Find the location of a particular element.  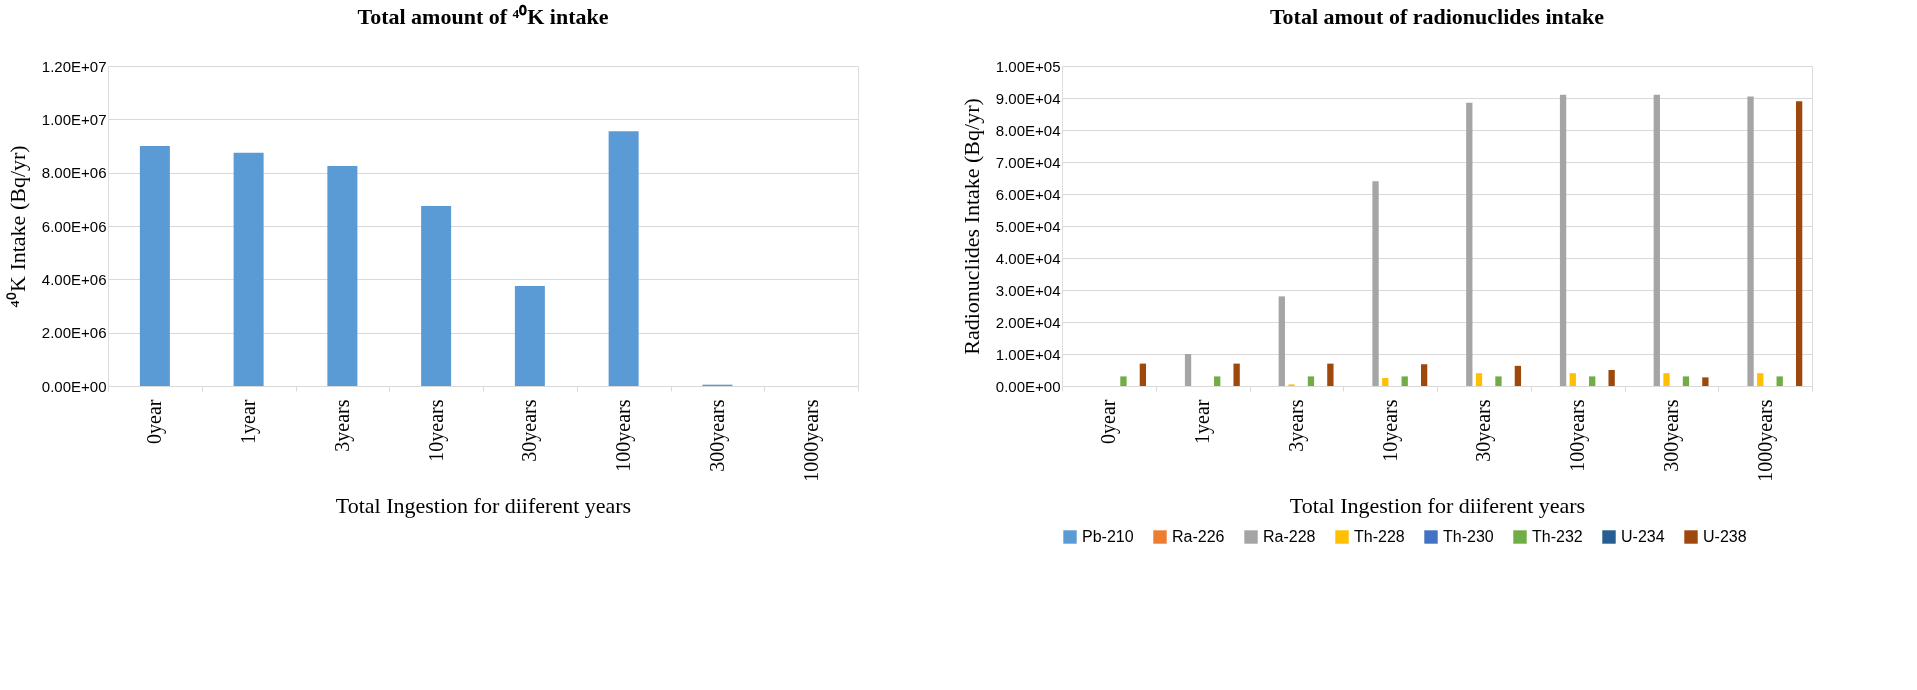

chart-title: Total amount of ⁴⁰K intake is located at coordinates (483, 16).